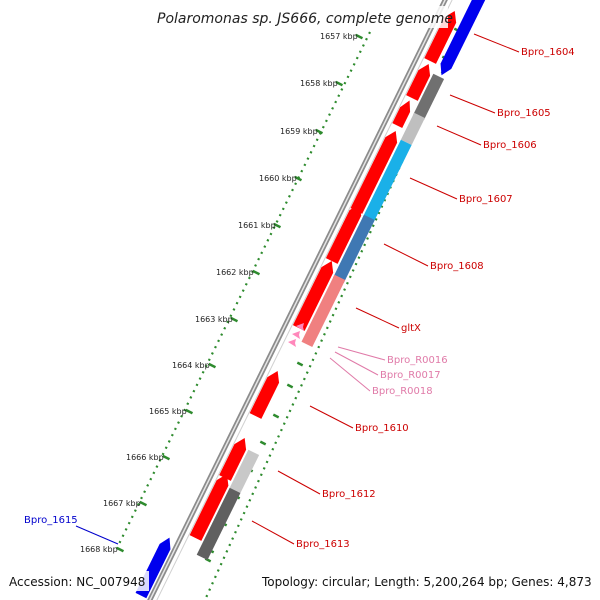 The height and width of the screenshot is (600, 600). Describe the element at coordinates (191, 365) in the screenshot. I see `scale-label: 1664 kbp` at that location.